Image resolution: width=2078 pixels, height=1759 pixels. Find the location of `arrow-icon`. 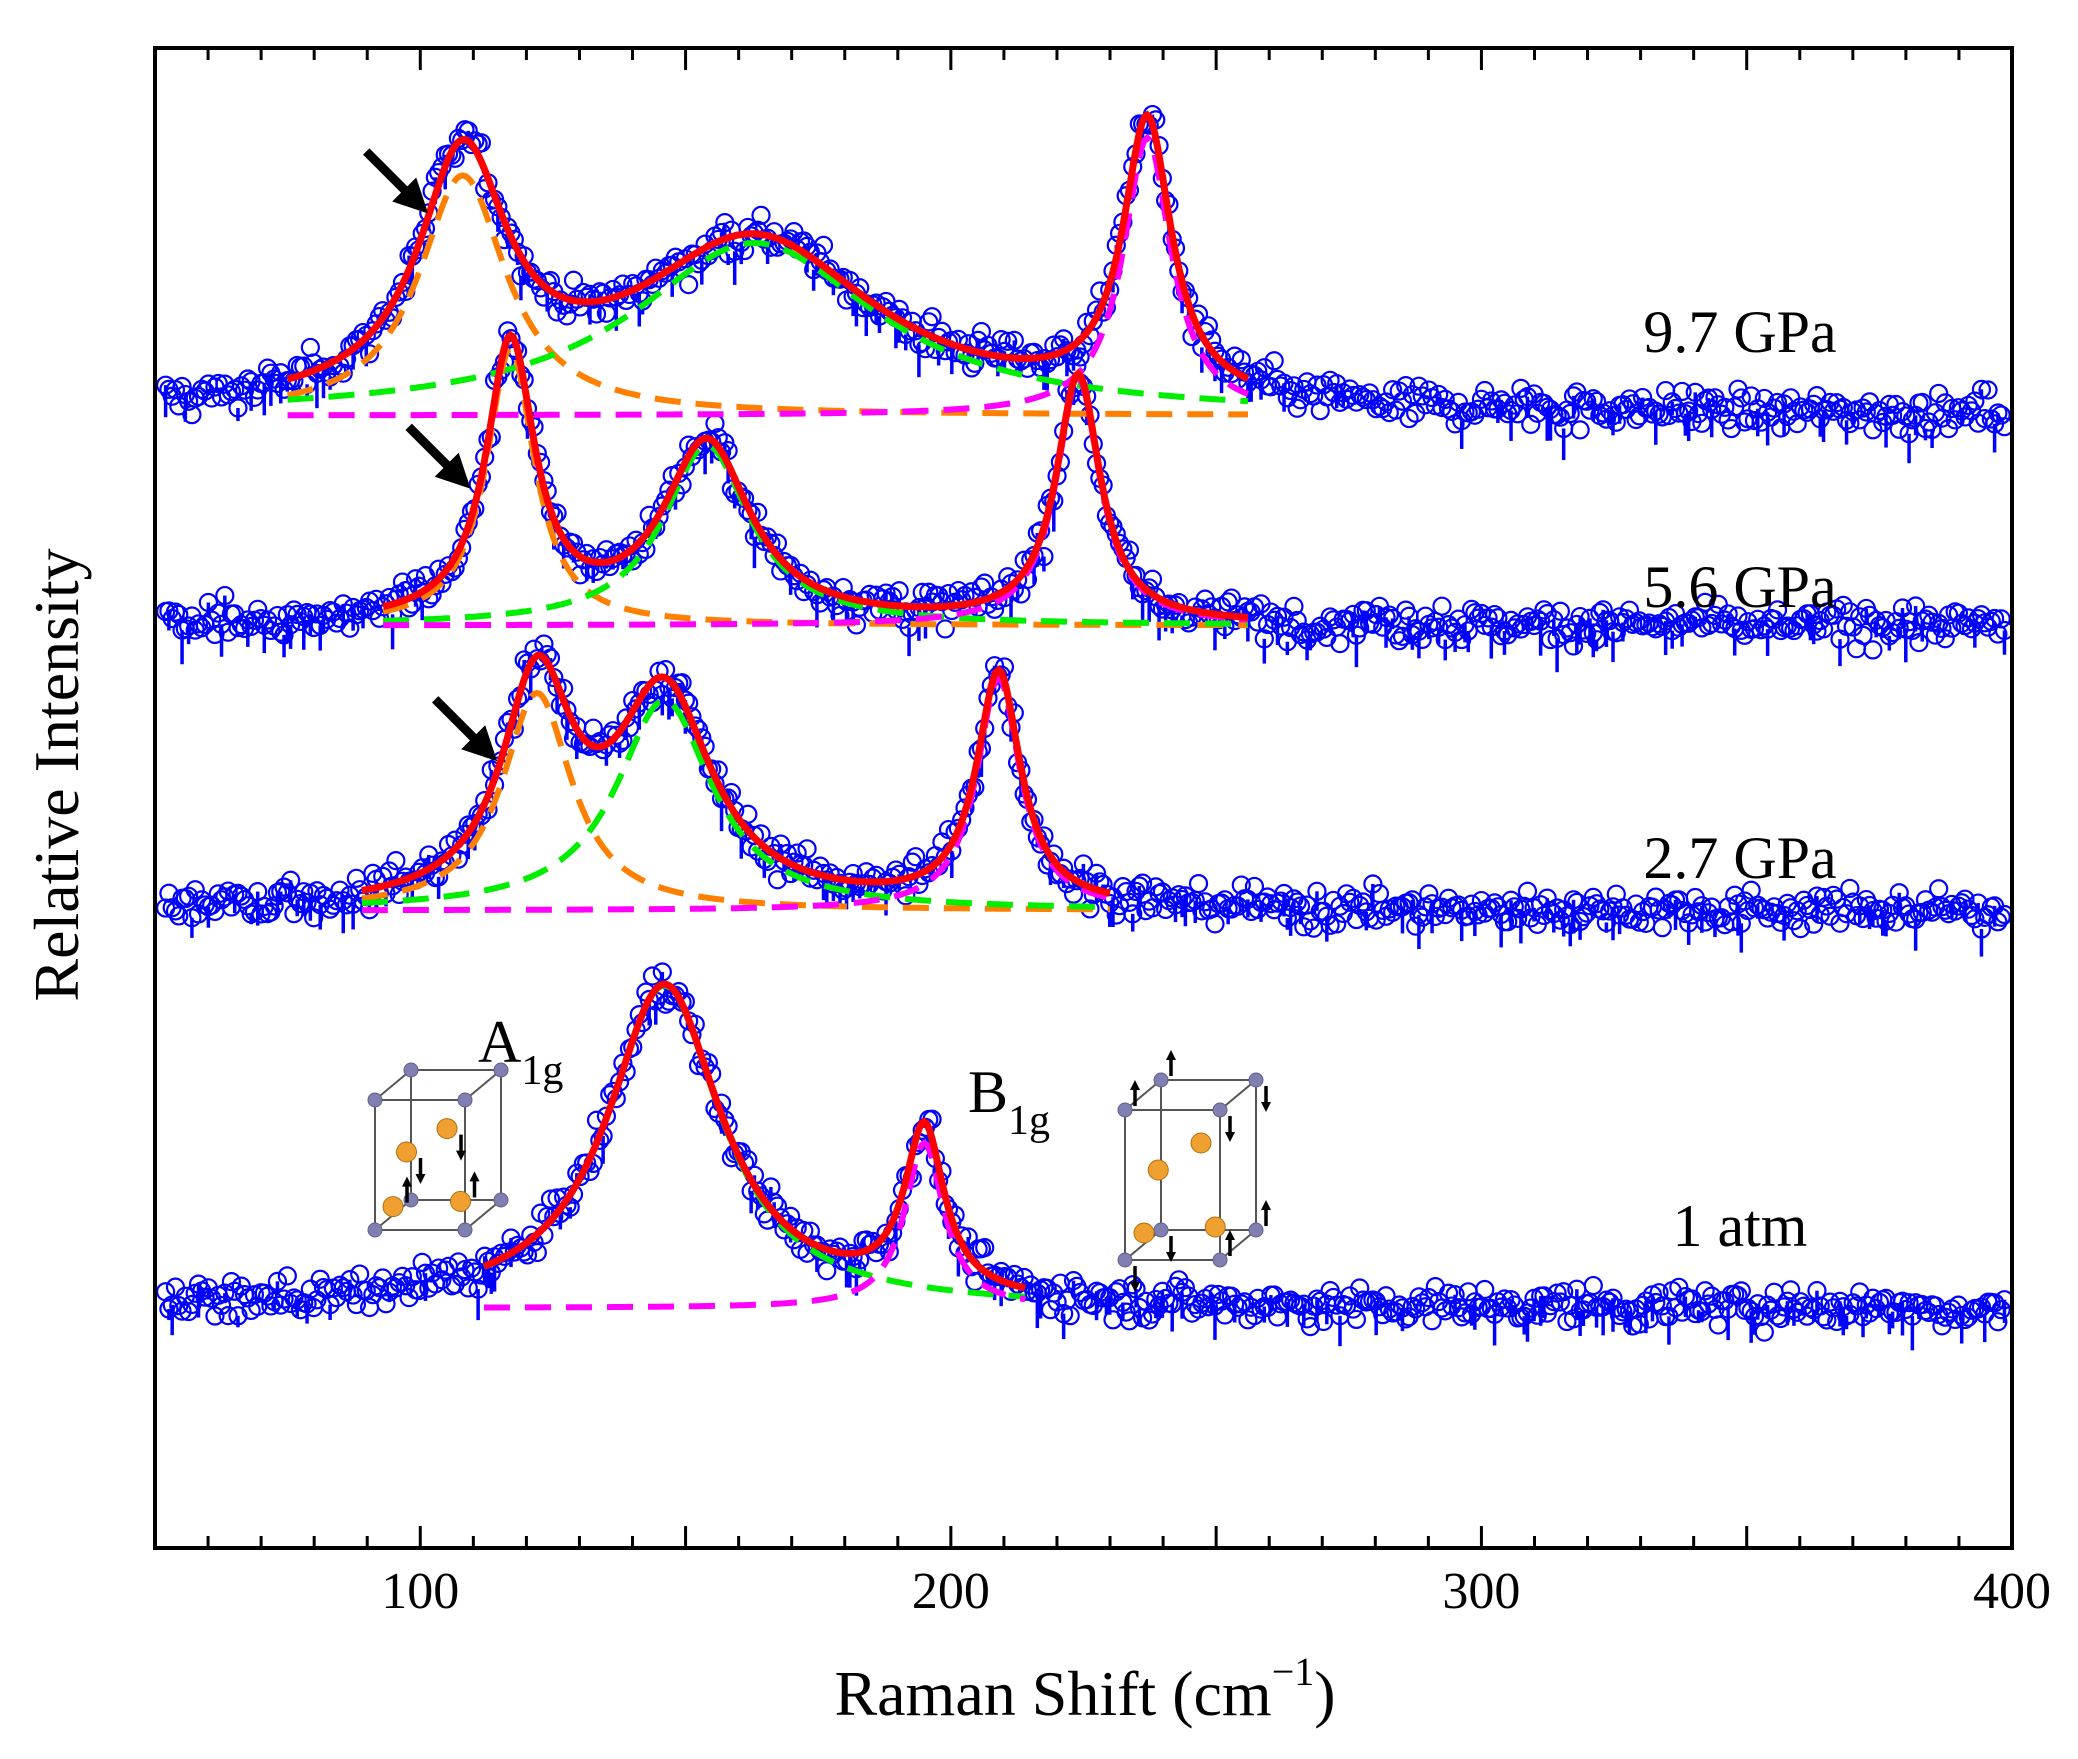

arrow-icon is located at coordinates (464, 729).